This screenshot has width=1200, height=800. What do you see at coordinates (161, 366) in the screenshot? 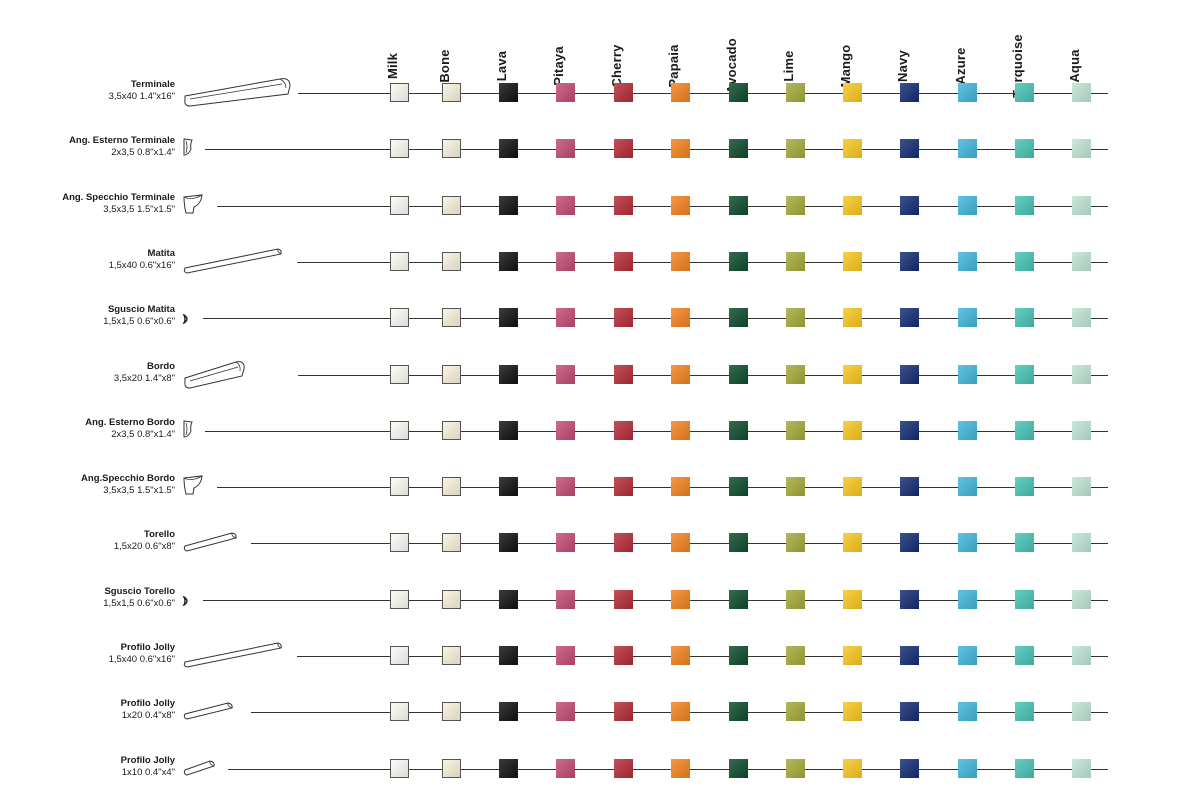
I see `piece-name: Bordo` at bounding box center [161, 366].